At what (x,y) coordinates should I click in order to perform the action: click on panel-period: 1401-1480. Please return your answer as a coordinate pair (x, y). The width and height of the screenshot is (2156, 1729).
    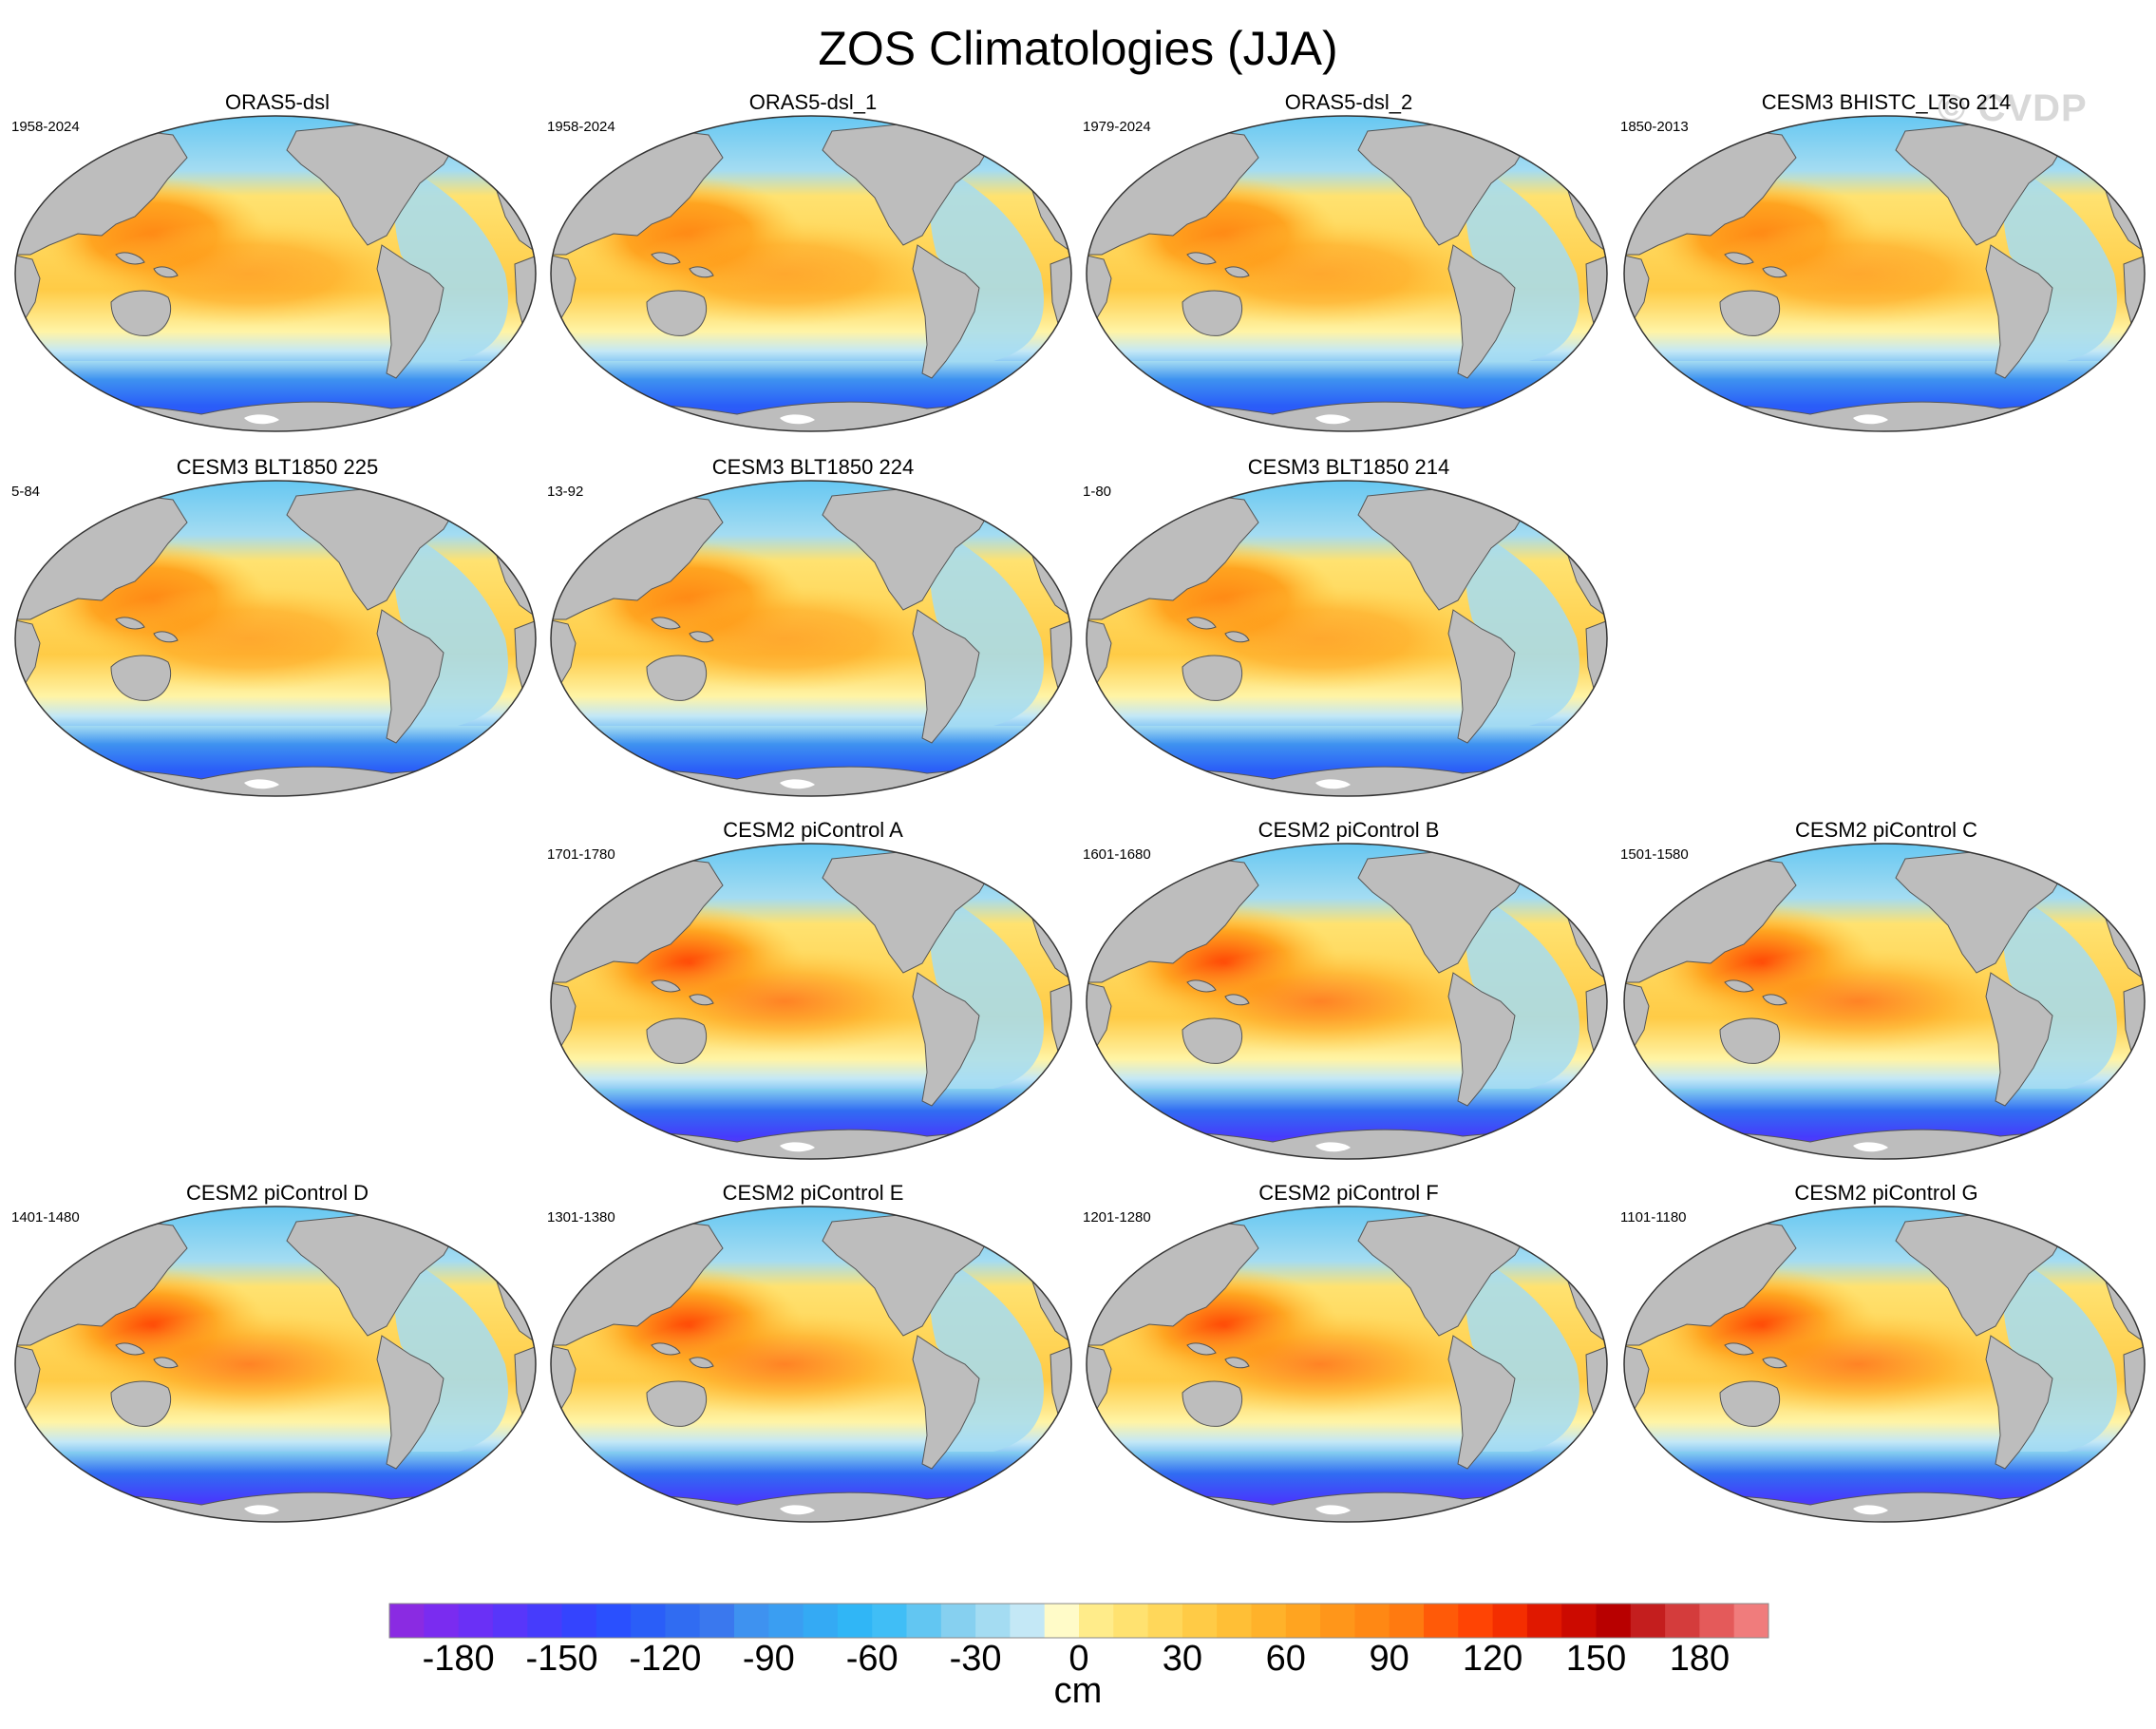
    Looking at the image, I should click on (45, 1217).